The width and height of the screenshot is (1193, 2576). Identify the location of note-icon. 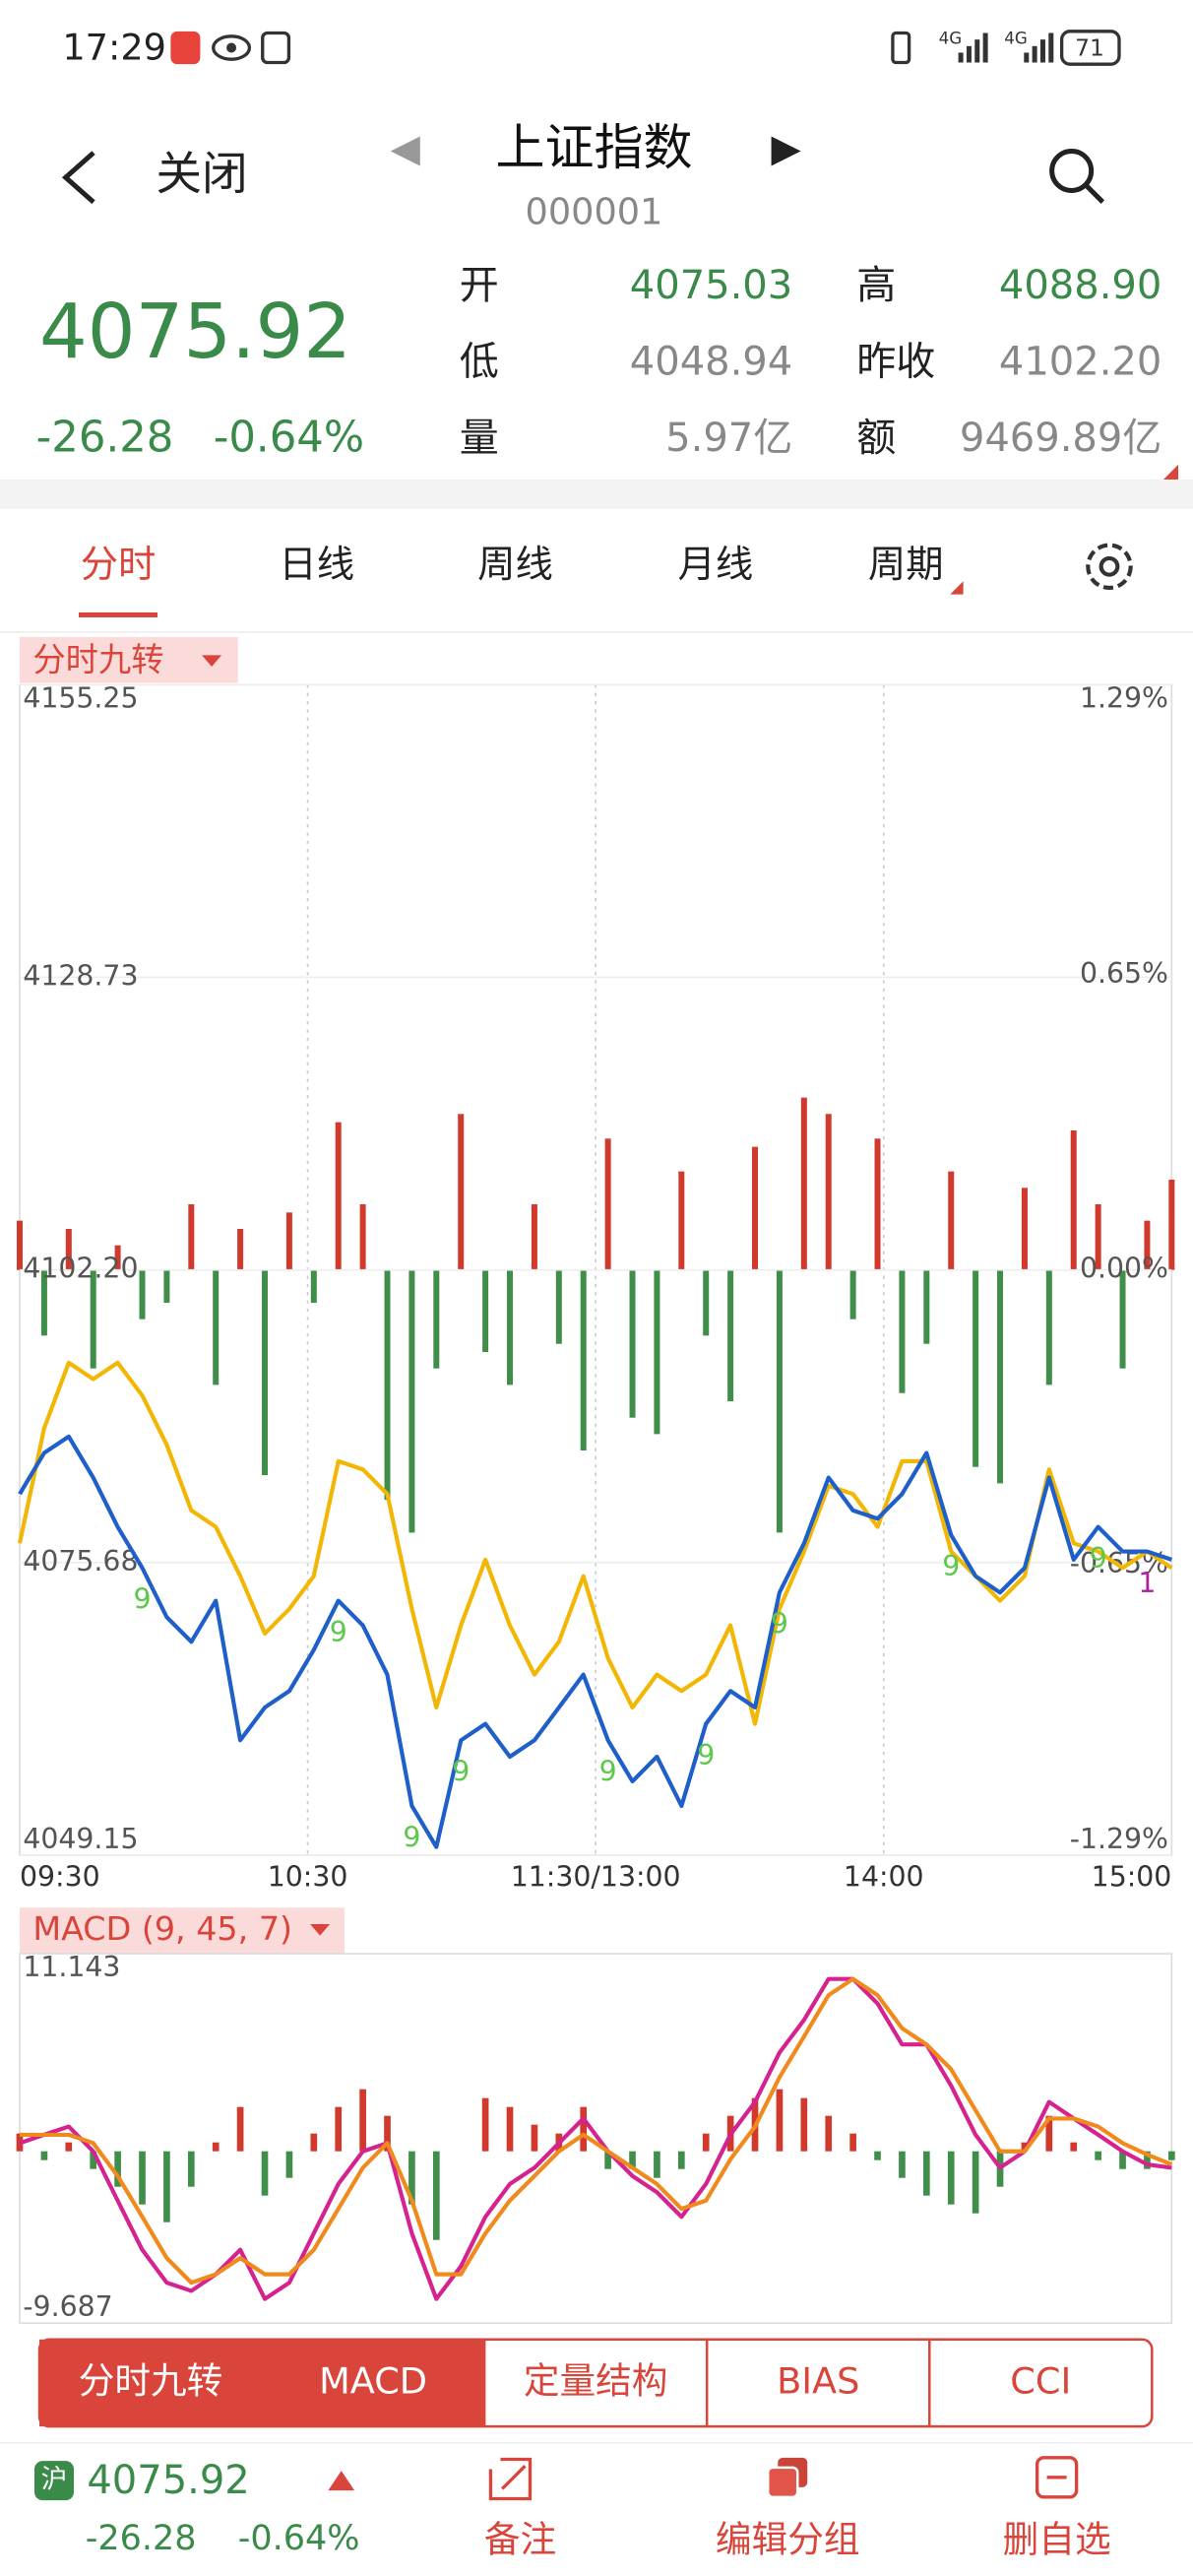
(511, 2479).